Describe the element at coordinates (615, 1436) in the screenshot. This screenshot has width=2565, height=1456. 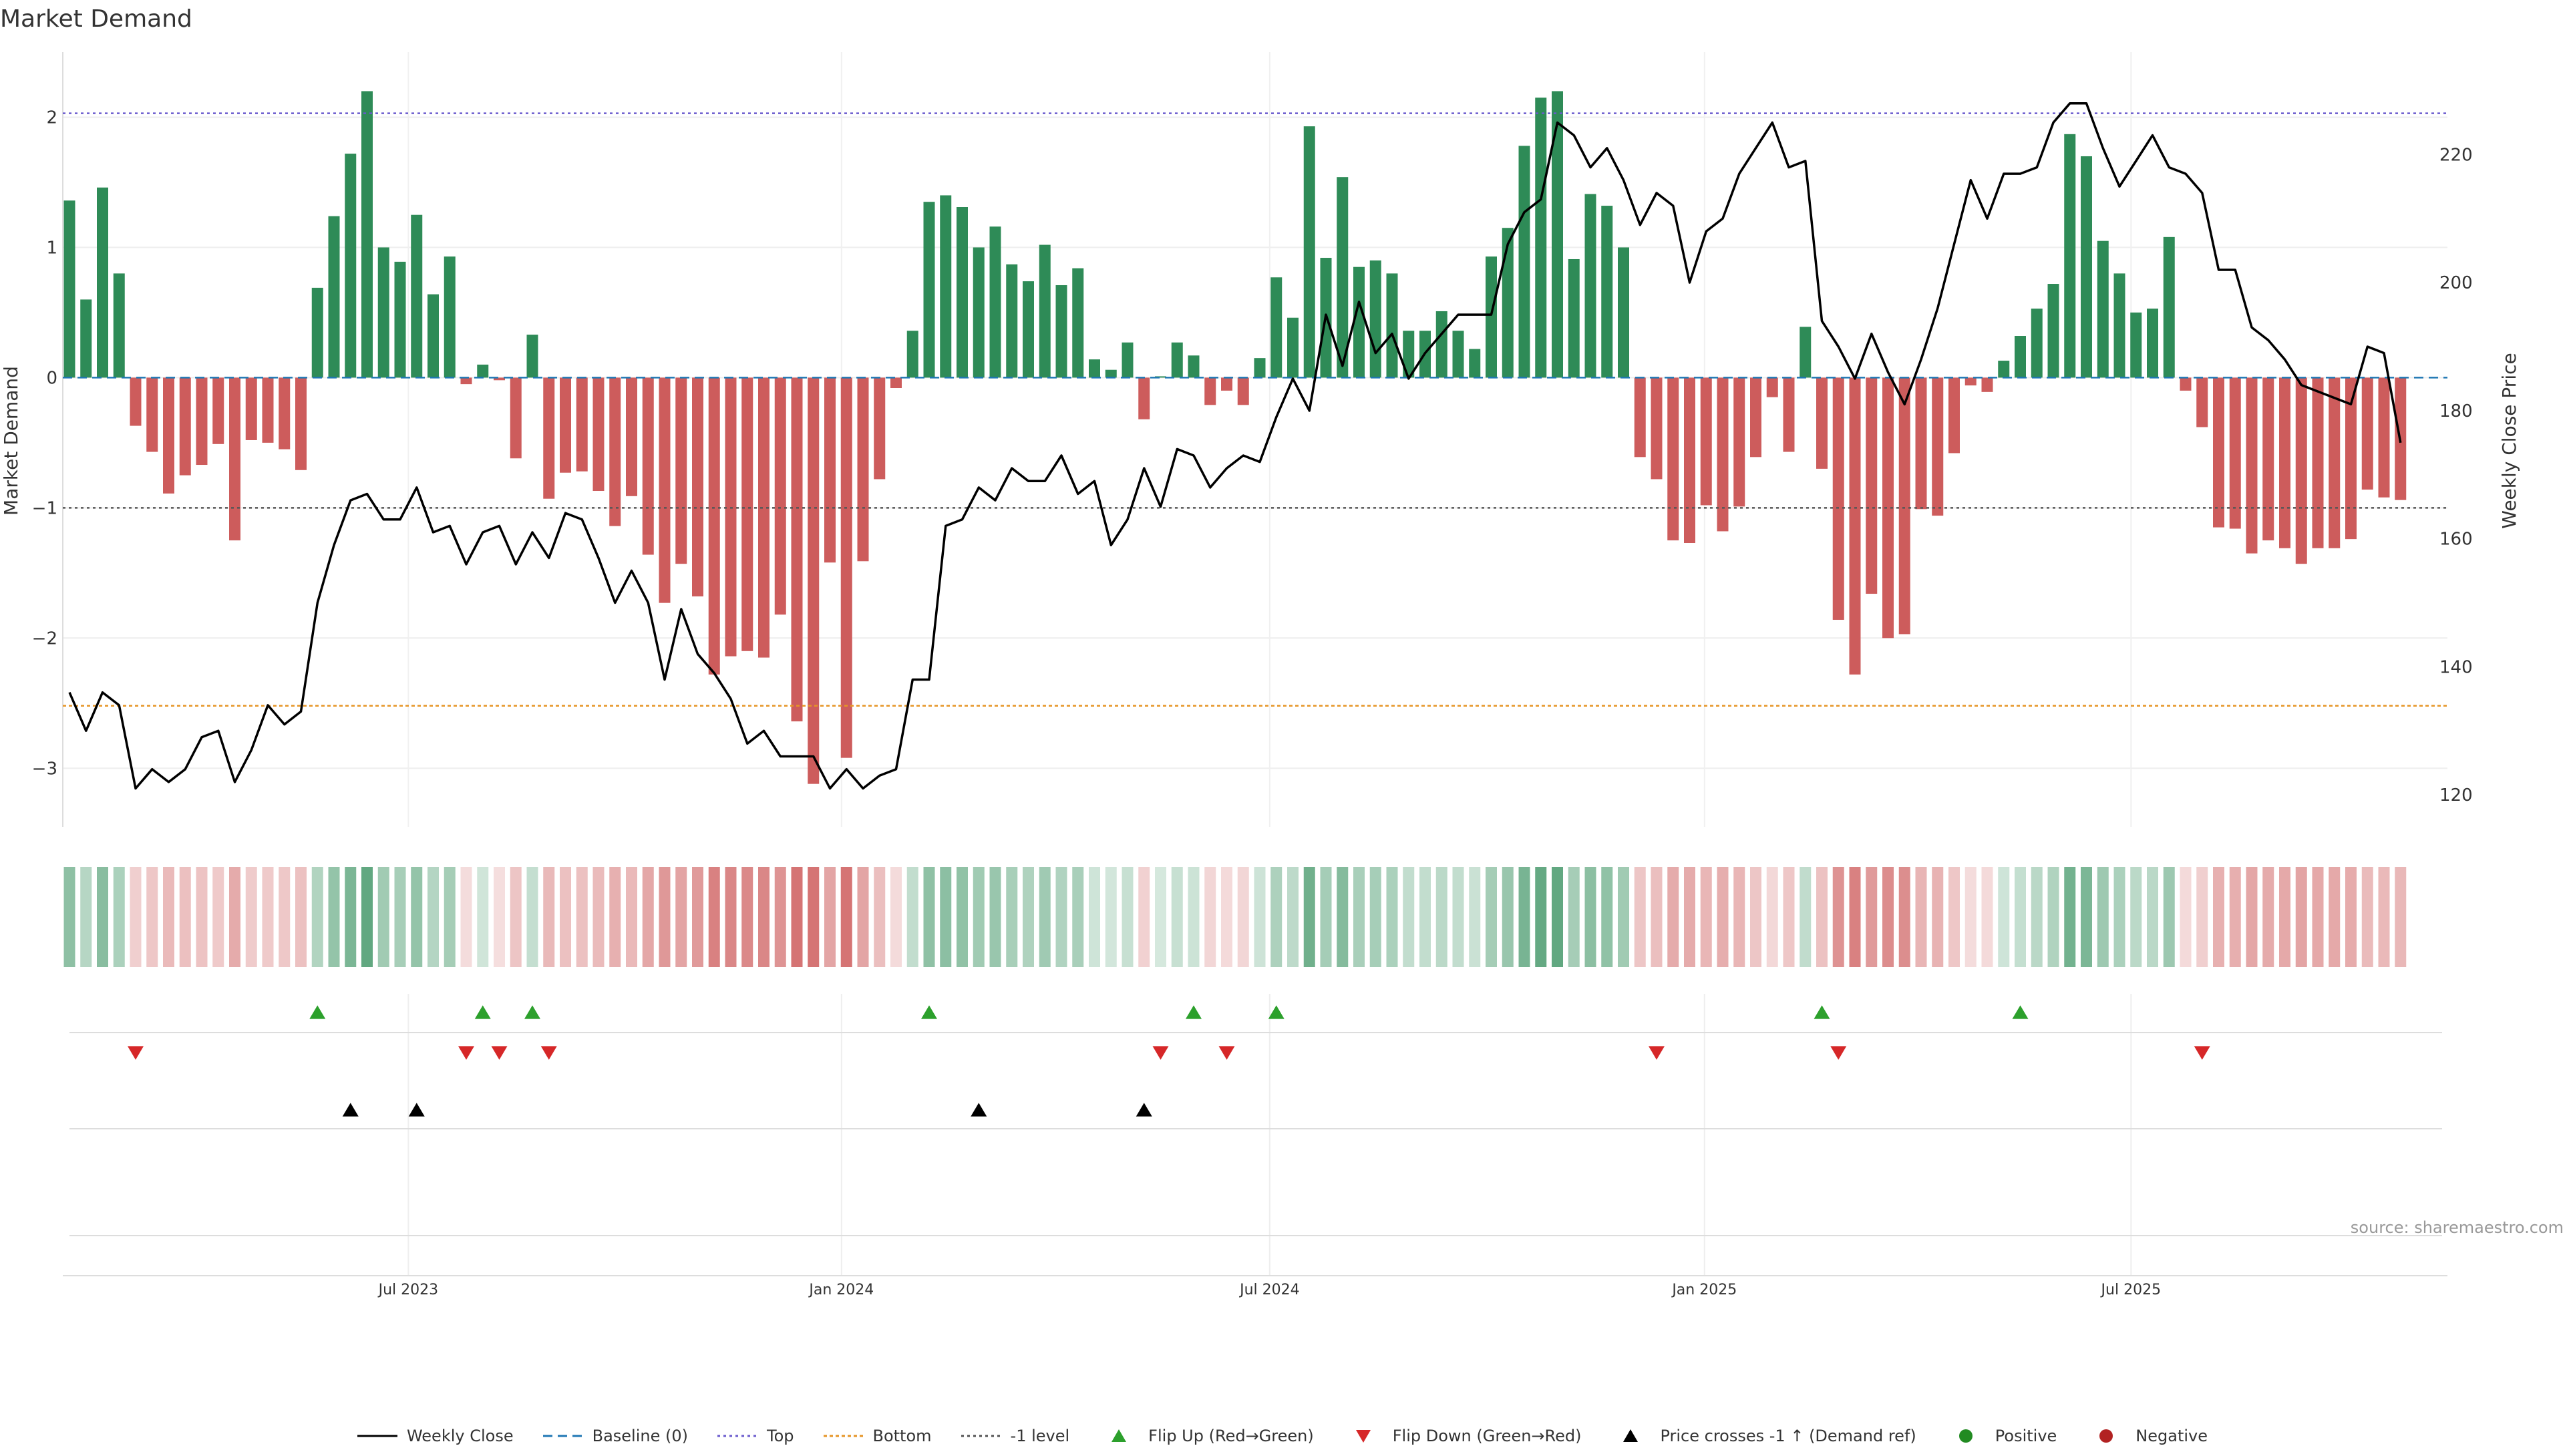
I see `legend-item-baseline: Baseline (0)` at that location.